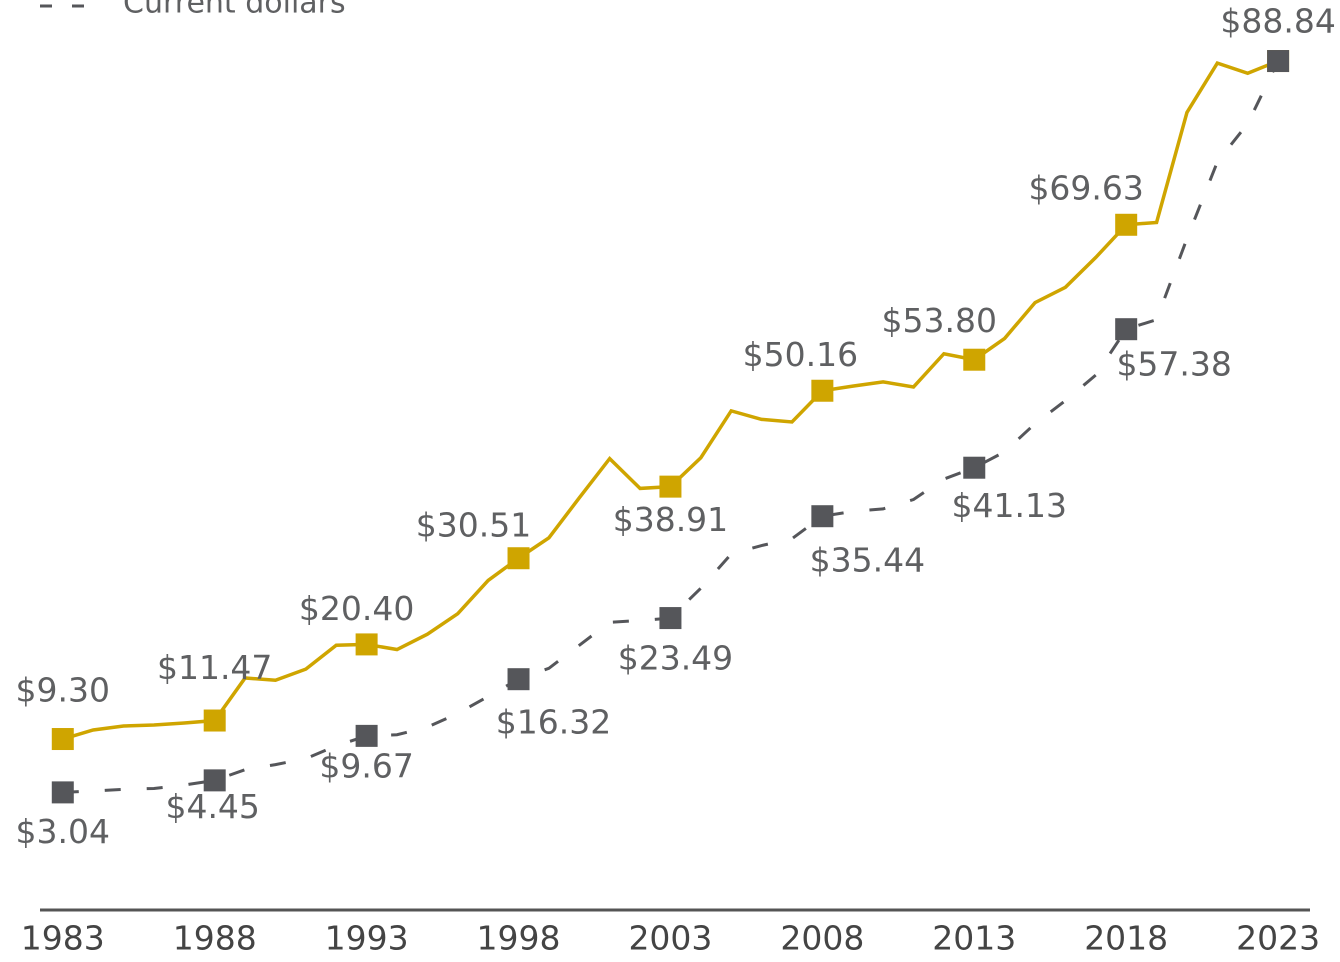 This screenshot has width=1340, height=962. I want to click on data-label: $38.91, so click(670, 519).